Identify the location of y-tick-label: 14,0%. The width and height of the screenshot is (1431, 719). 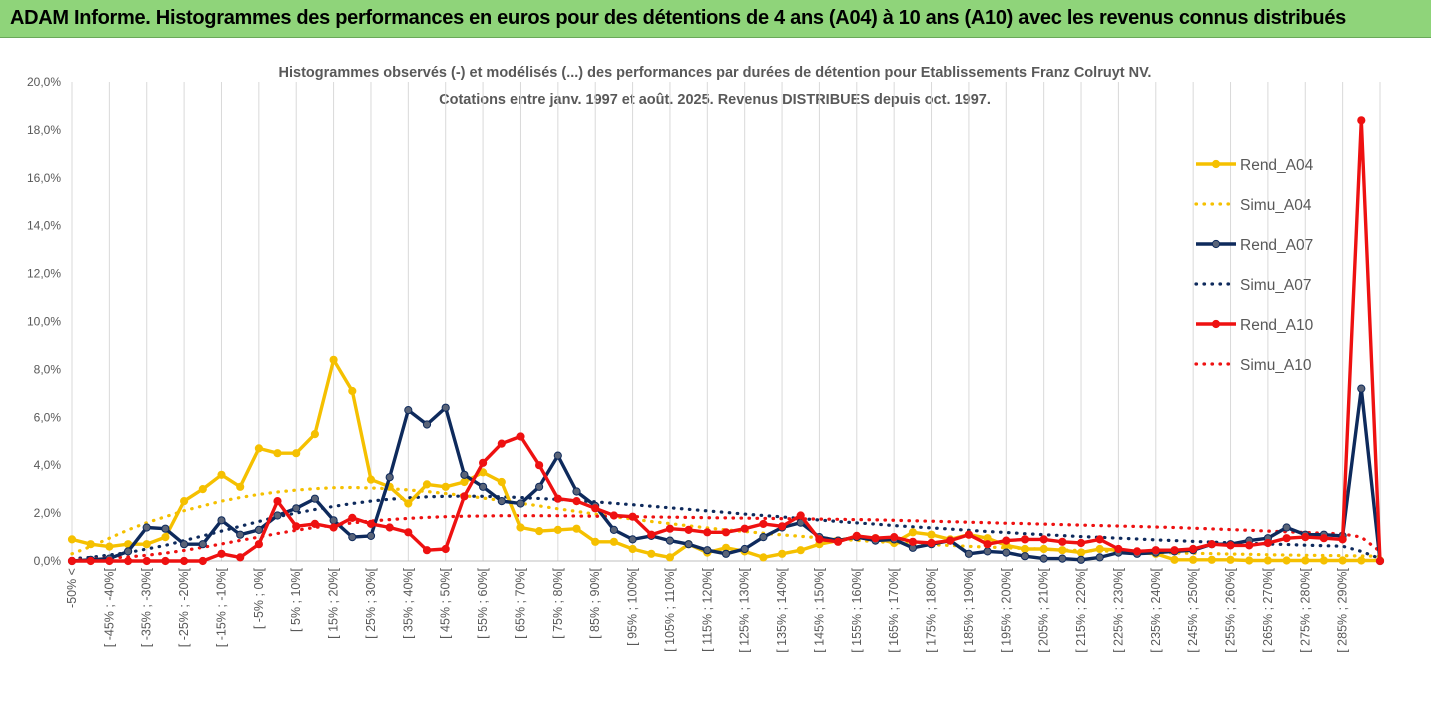
(44, 226).